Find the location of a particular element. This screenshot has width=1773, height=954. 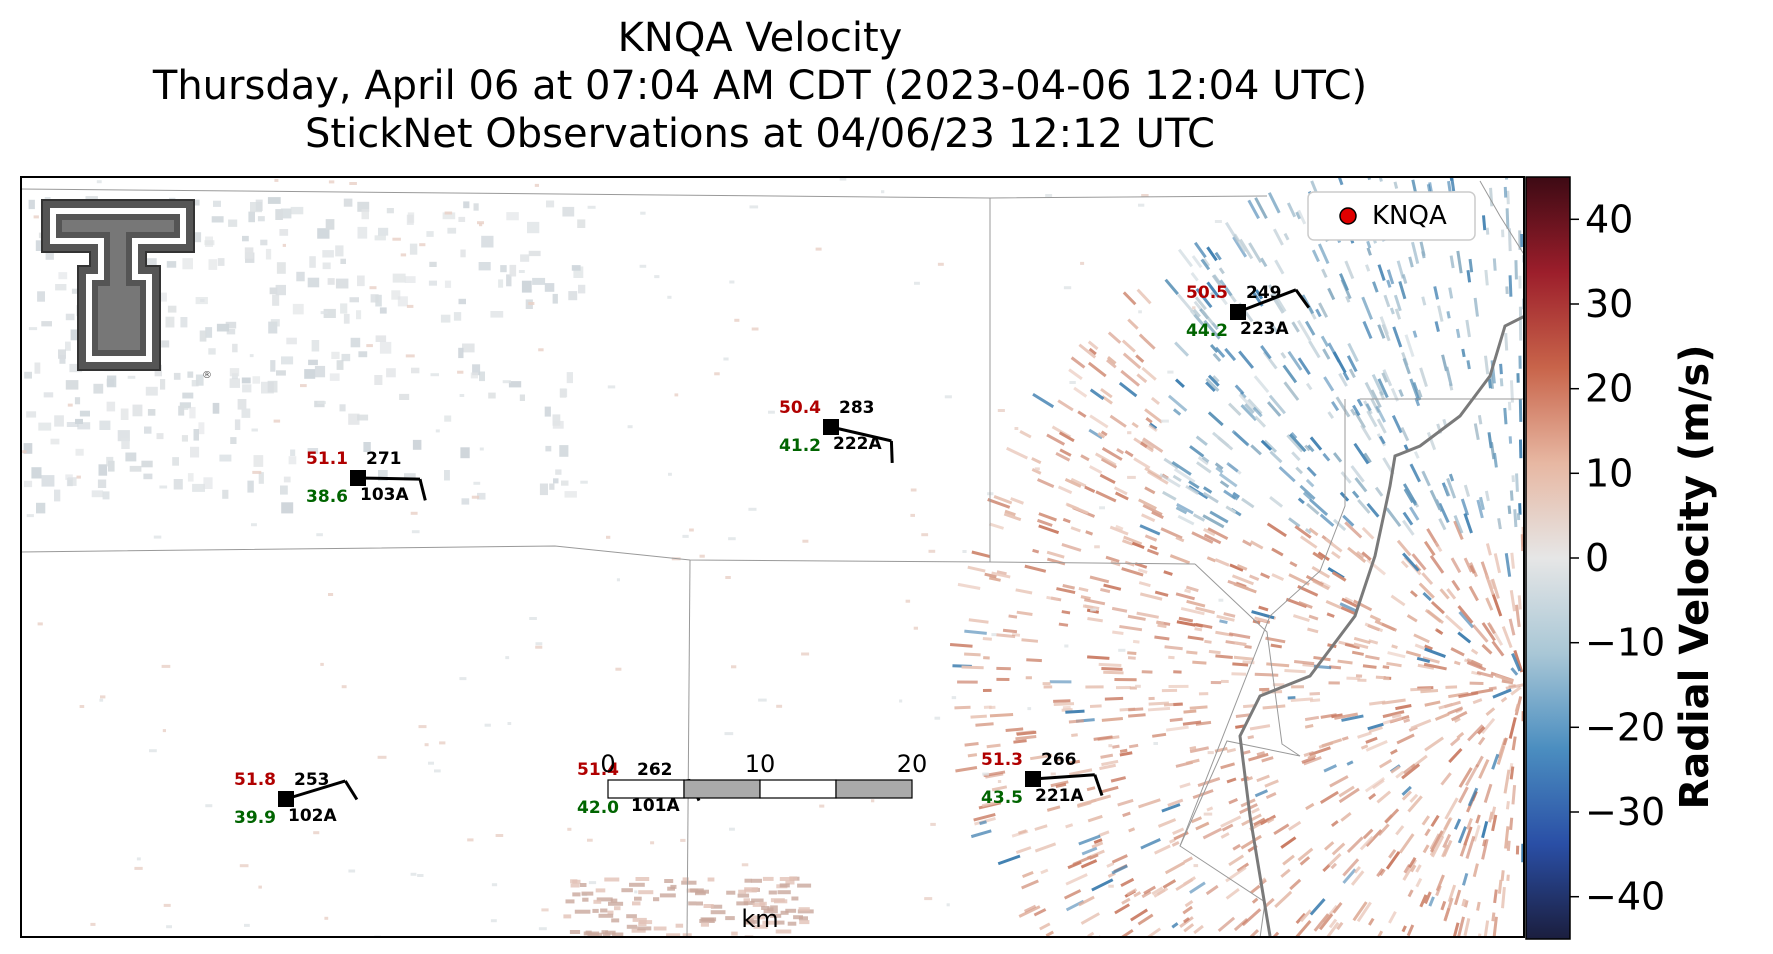

station-dewpoint: 41.2 is located at coordinates (800, 446).